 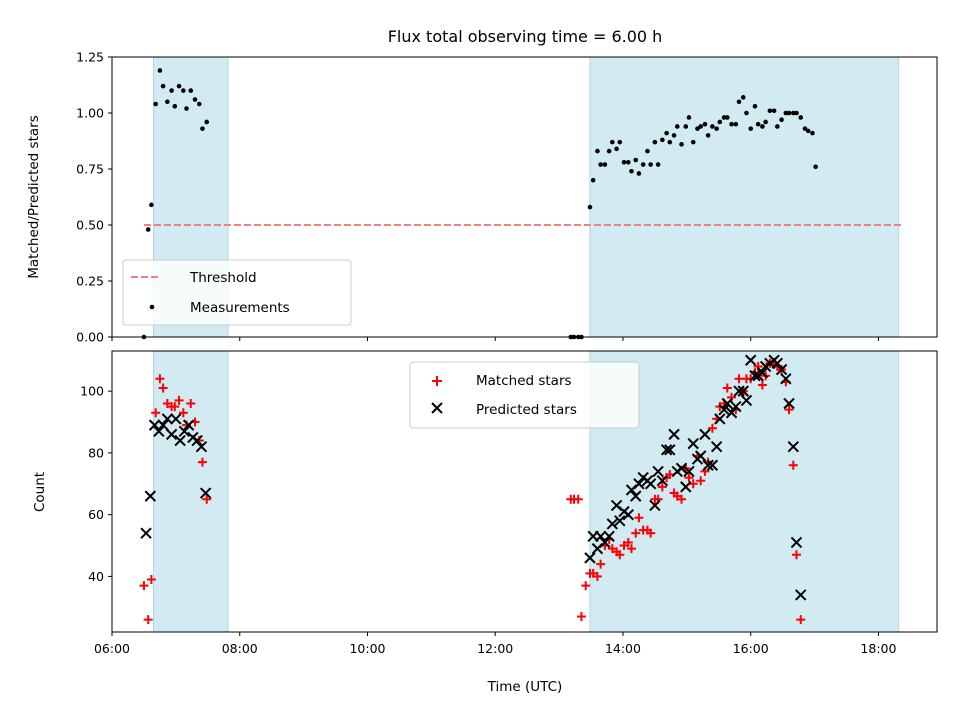 I want to click on legend-predicted-swatch, so click(x=437, y=408).